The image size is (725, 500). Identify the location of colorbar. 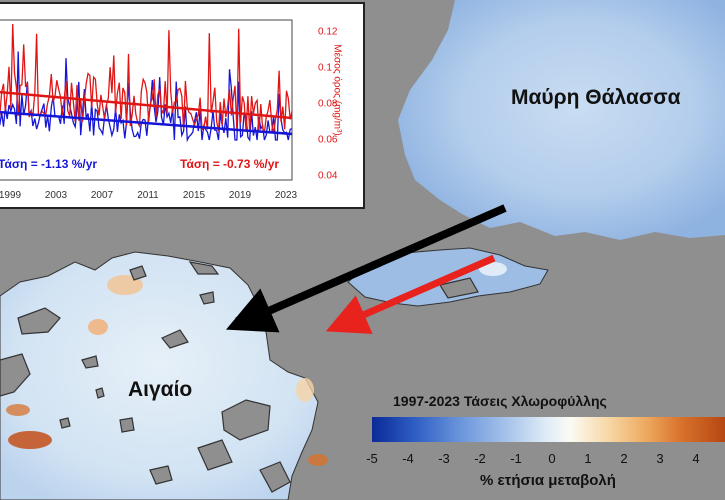
(548, 429).